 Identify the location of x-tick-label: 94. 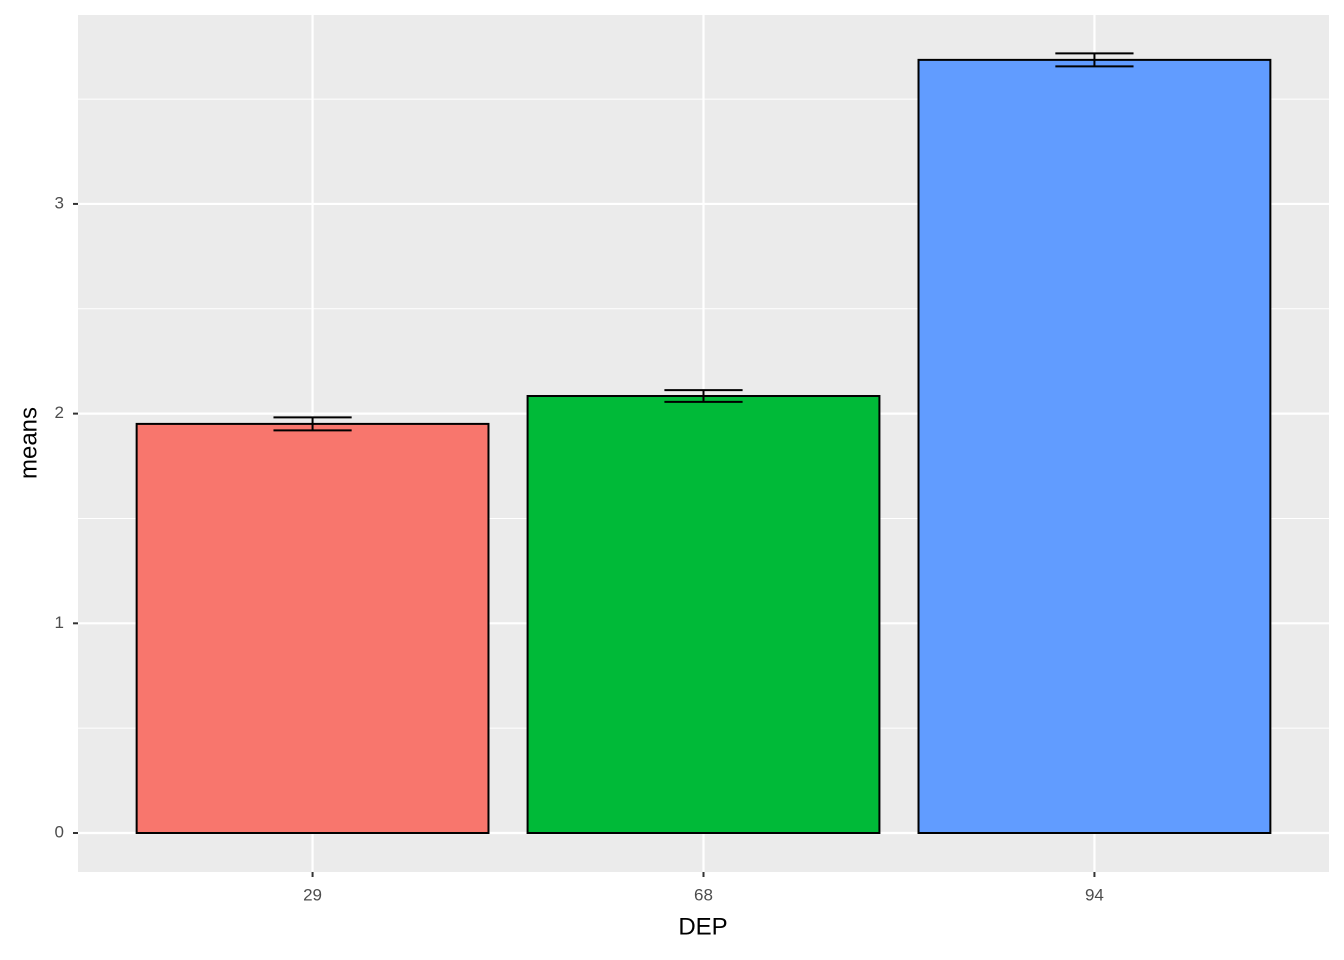
(1094, 894).